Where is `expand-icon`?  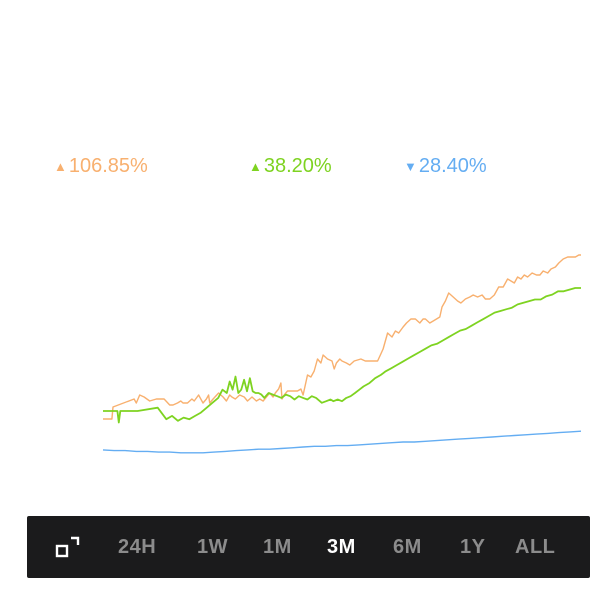 expand-icon is located at coordinates (67, 547).